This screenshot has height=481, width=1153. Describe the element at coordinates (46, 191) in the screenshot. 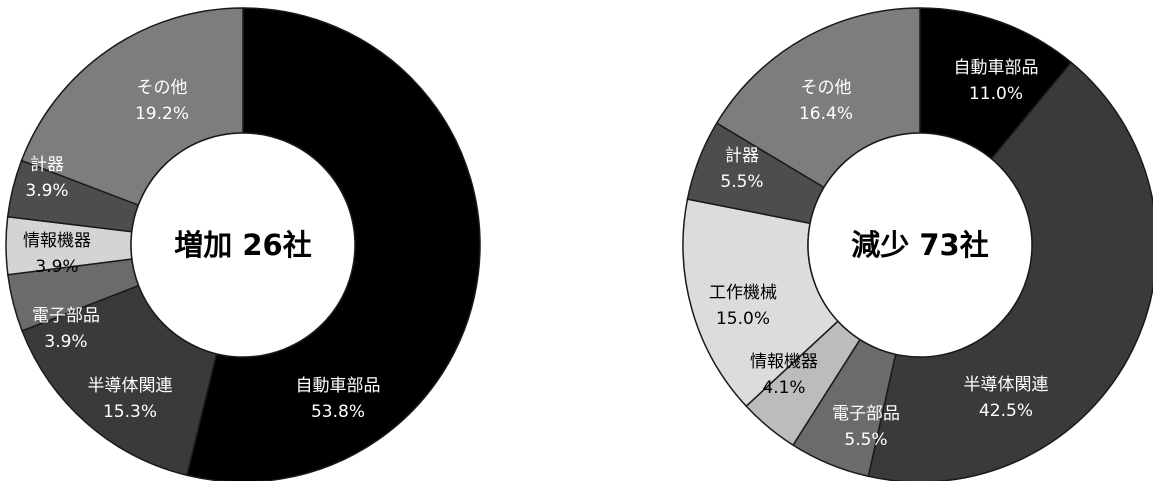

I see `slice-value-instruments: 3.9%` at that location.